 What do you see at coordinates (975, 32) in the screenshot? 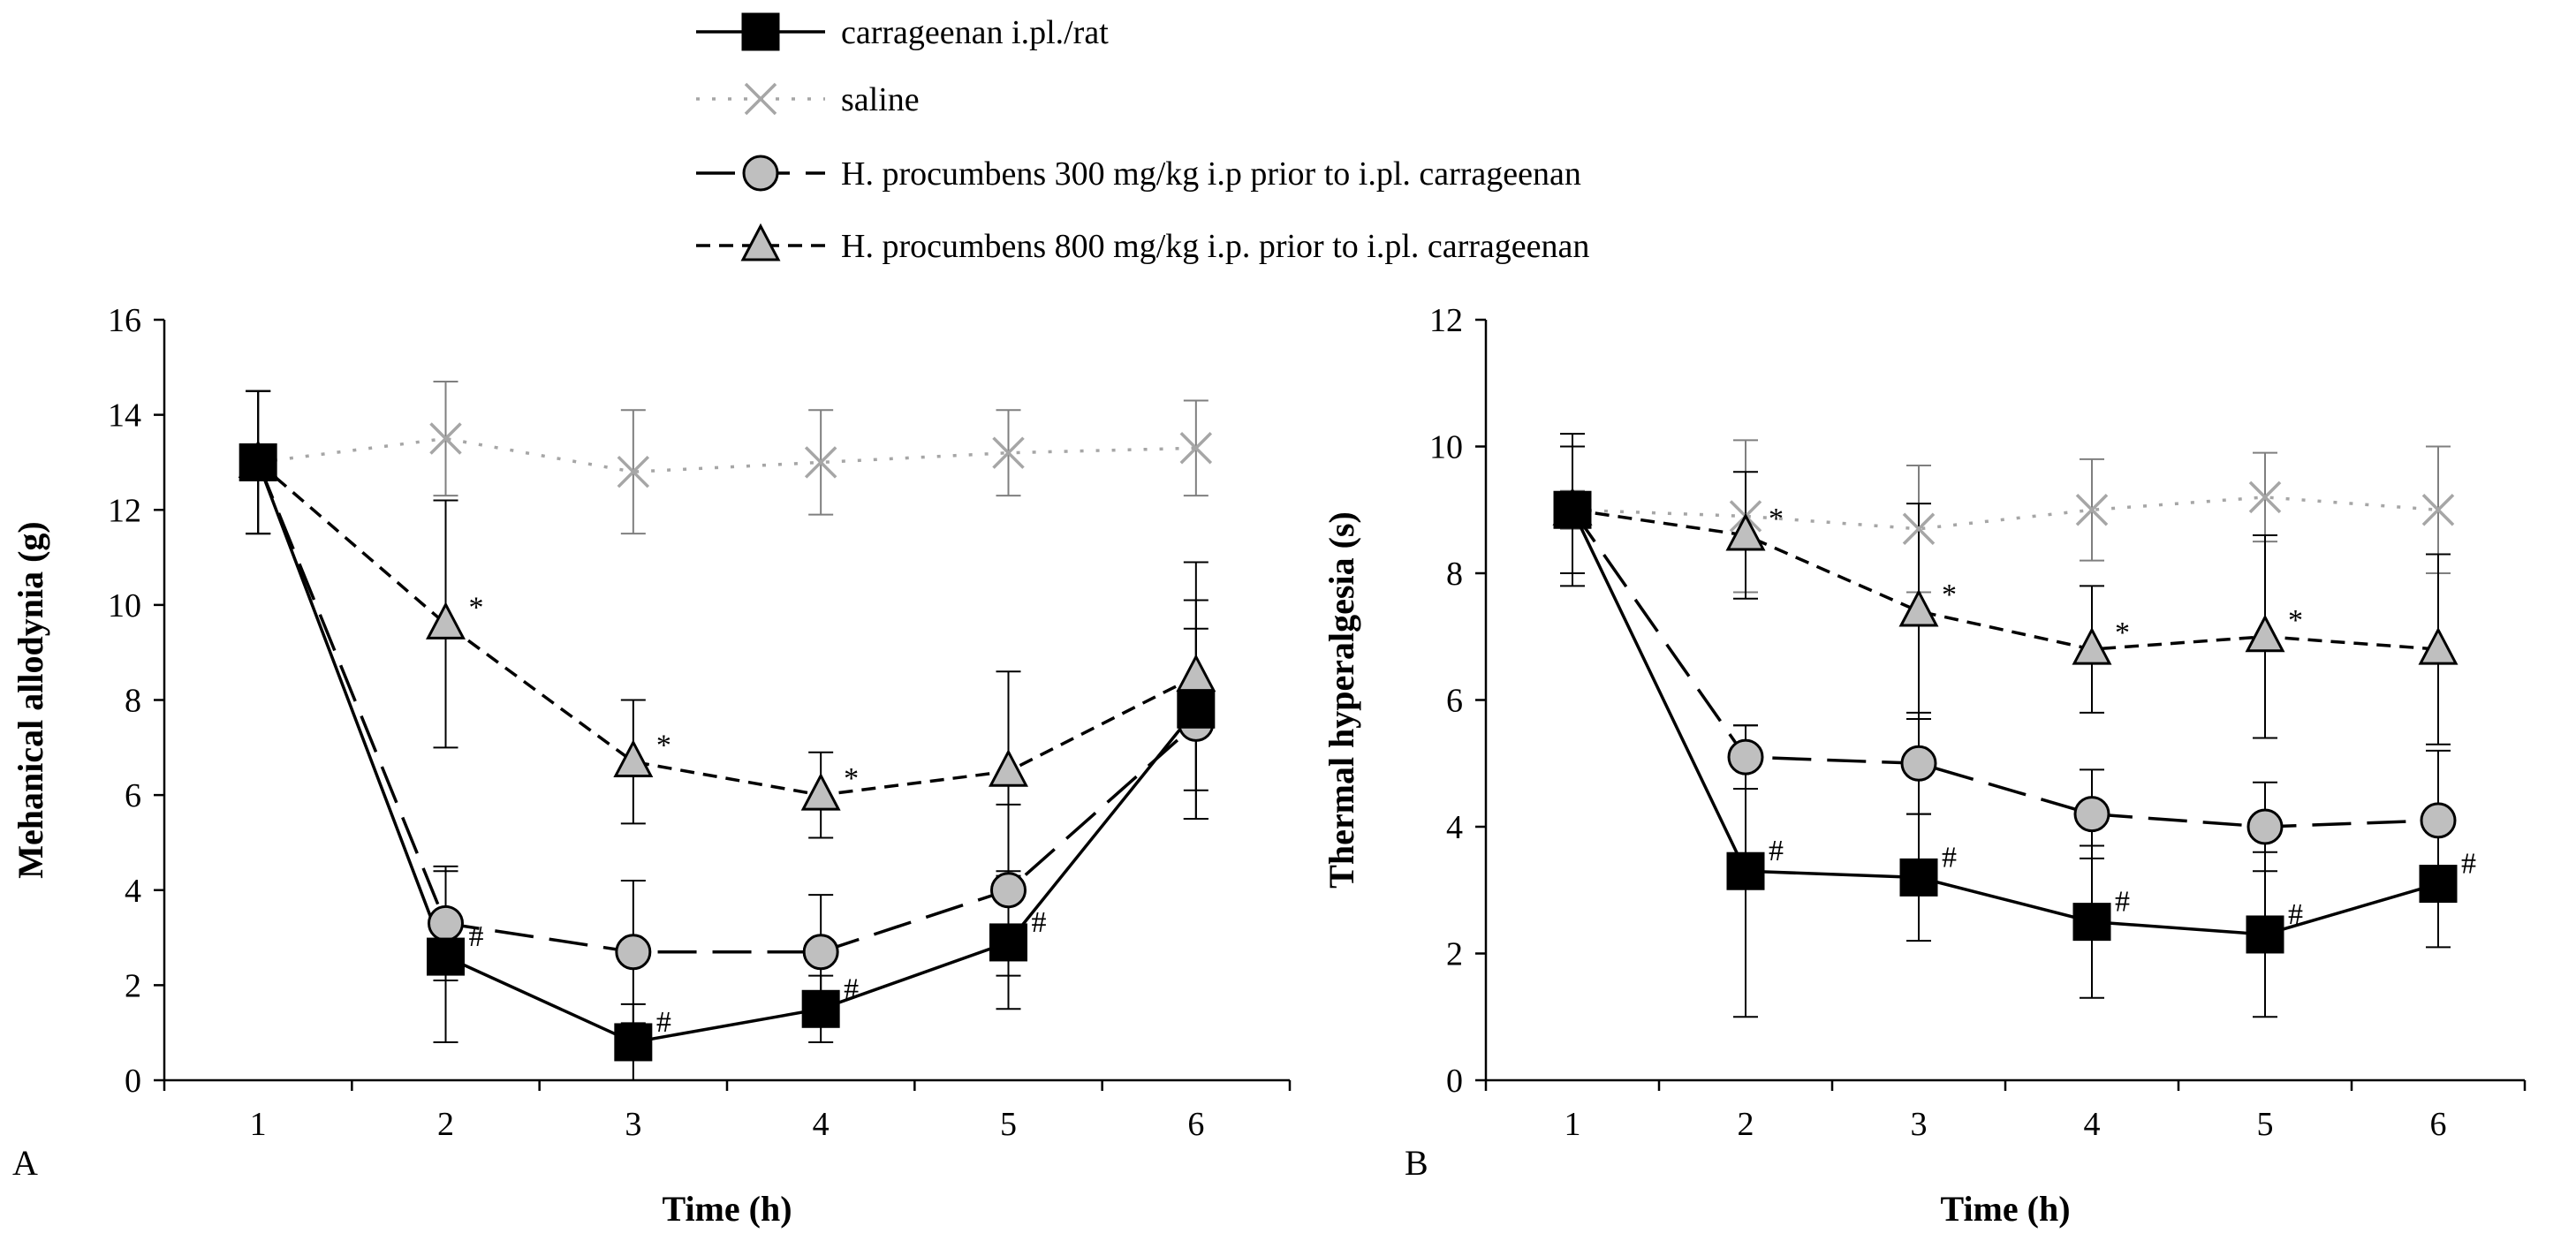
I see `legend-label-carrageenan: carrageenan i.pl./rat` at bounding box center [975, 32].